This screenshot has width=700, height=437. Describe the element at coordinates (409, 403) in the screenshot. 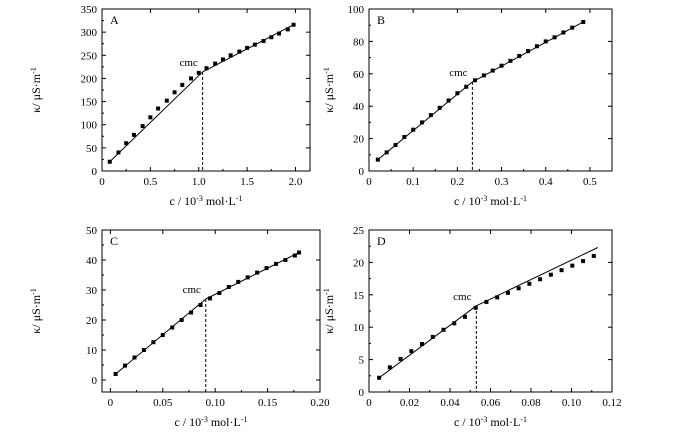

I see `x-tick-label: 0.02` at that location.